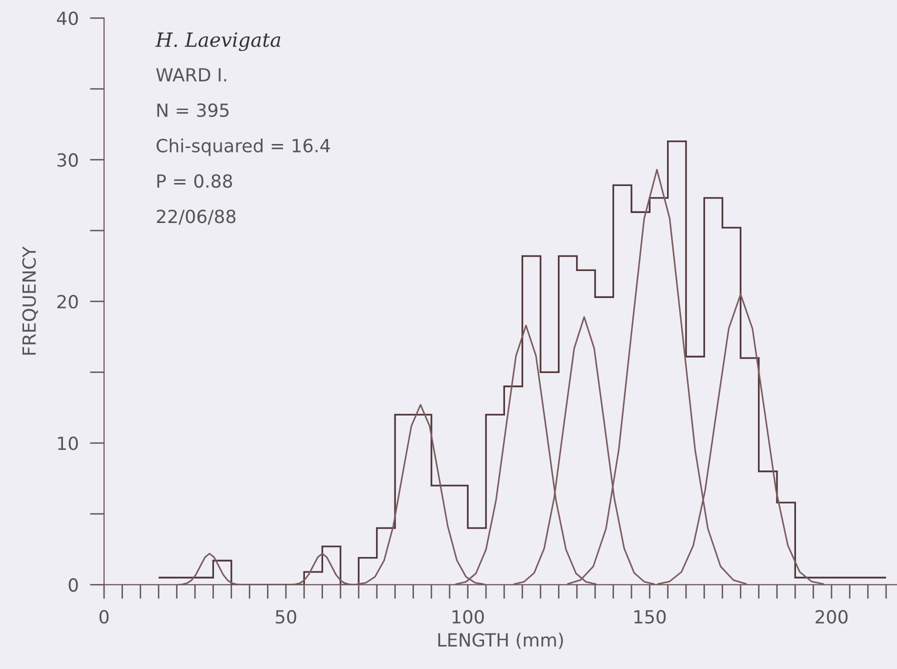 Image resolution: width=897 pixels, height=669 pixels. What do you see at coordinates (650, 617) in the screenshot?
I see `x-tick-label: 150` at bounding box center [650, 617].